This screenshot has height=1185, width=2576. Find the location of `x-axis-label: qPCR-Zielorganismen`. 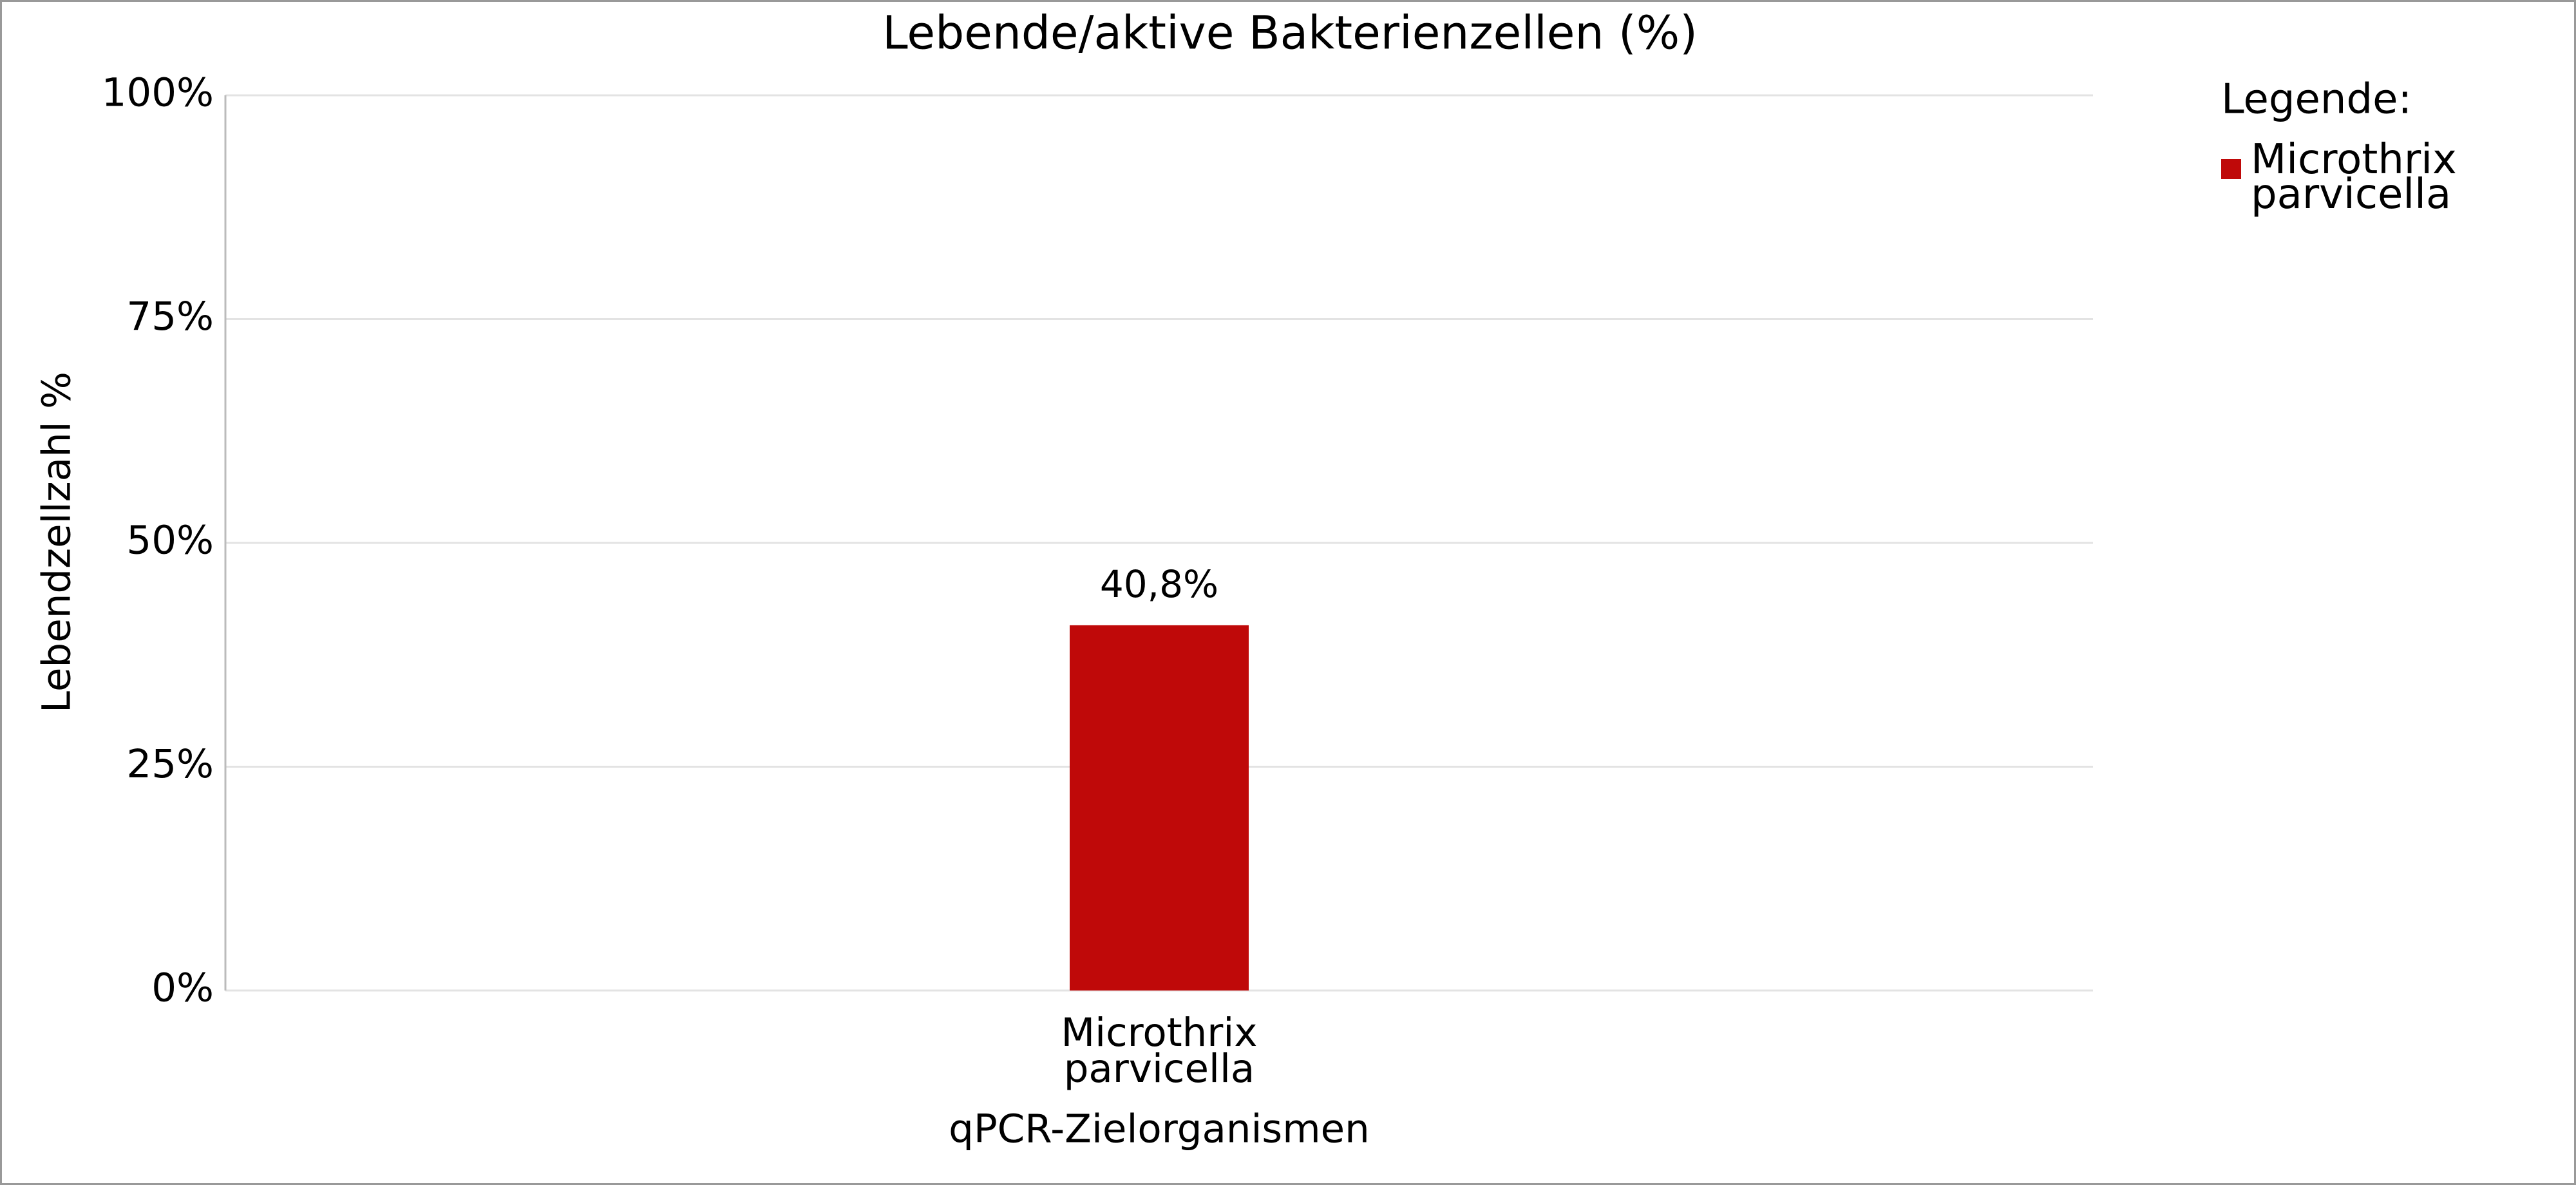

x-axis-label: qPCR-Zielorganismen is located at coordinates (1159, 1129).